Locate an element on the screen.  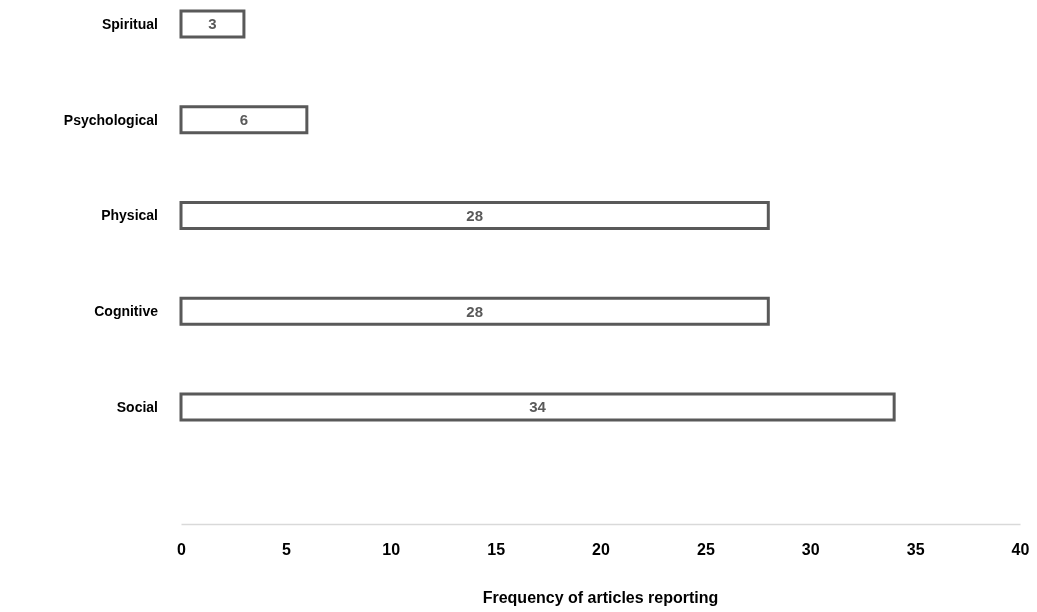
x-tick-label: 5 is located at coordinates (286, 550).